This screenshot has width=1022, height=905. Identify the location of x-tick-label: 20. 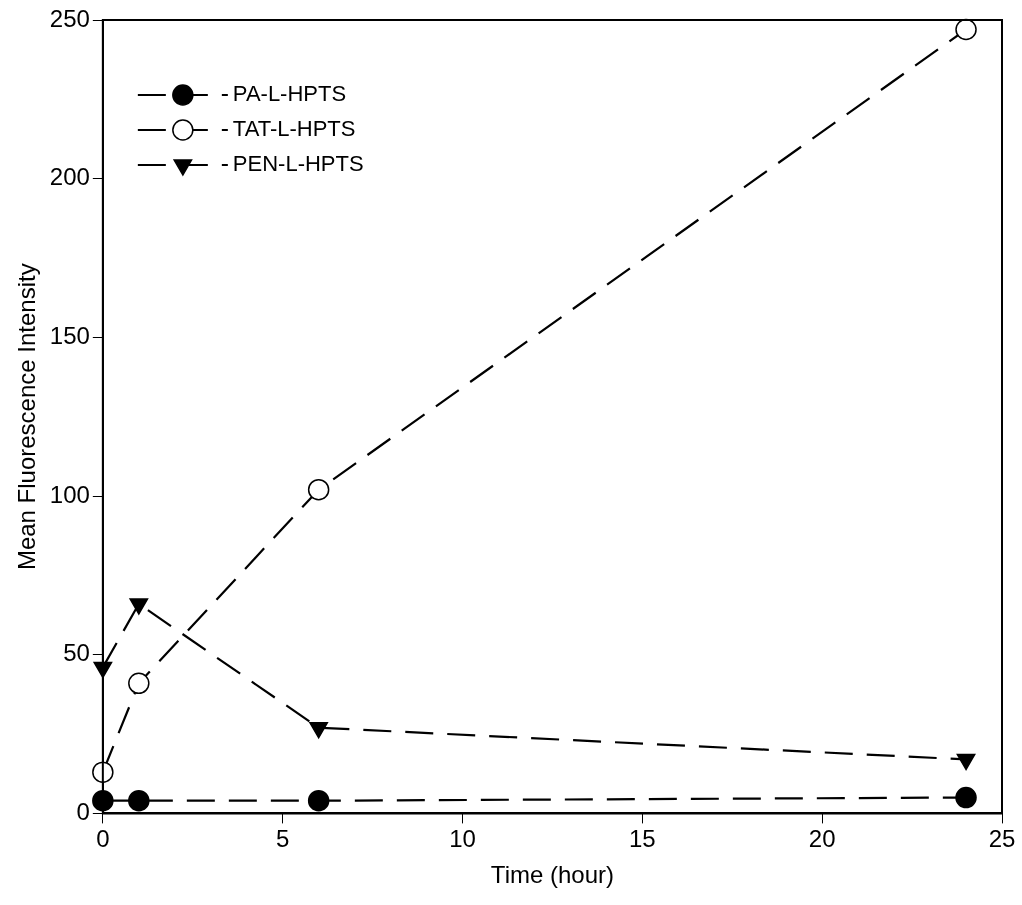
(822, 839).